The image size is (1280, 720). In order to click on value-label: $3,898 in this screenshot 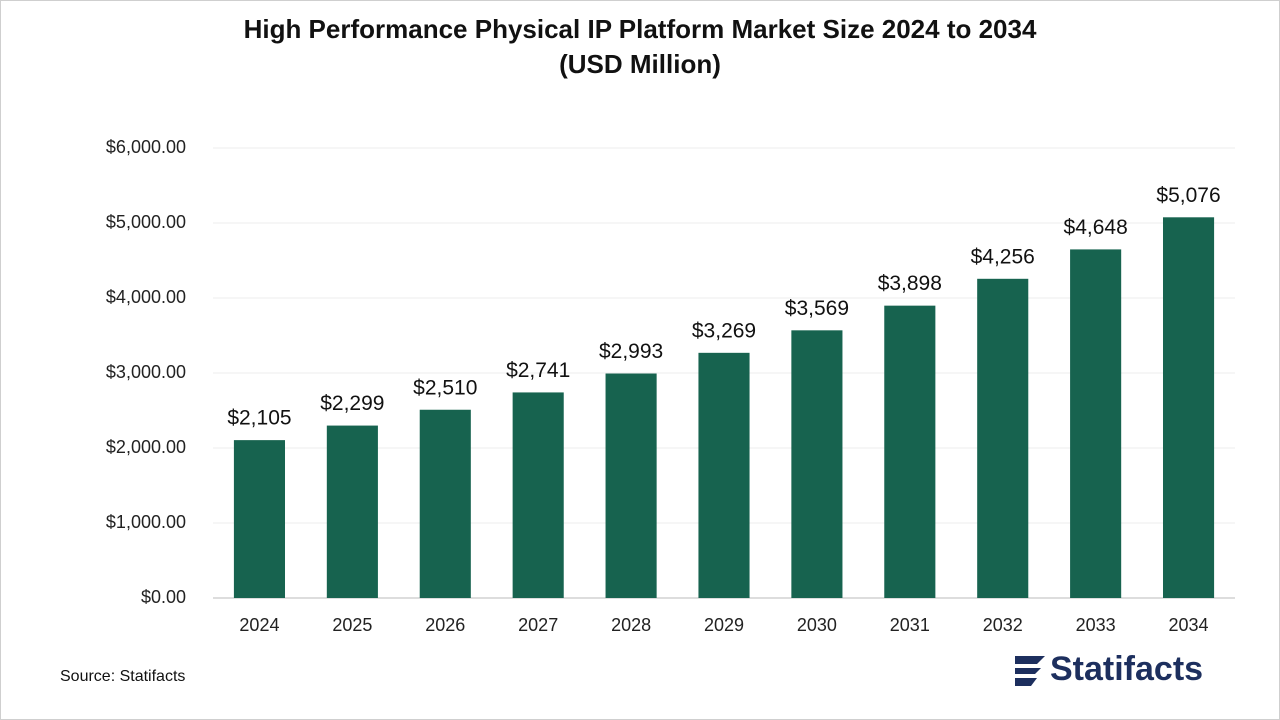, I will do `click(910, 283)`.